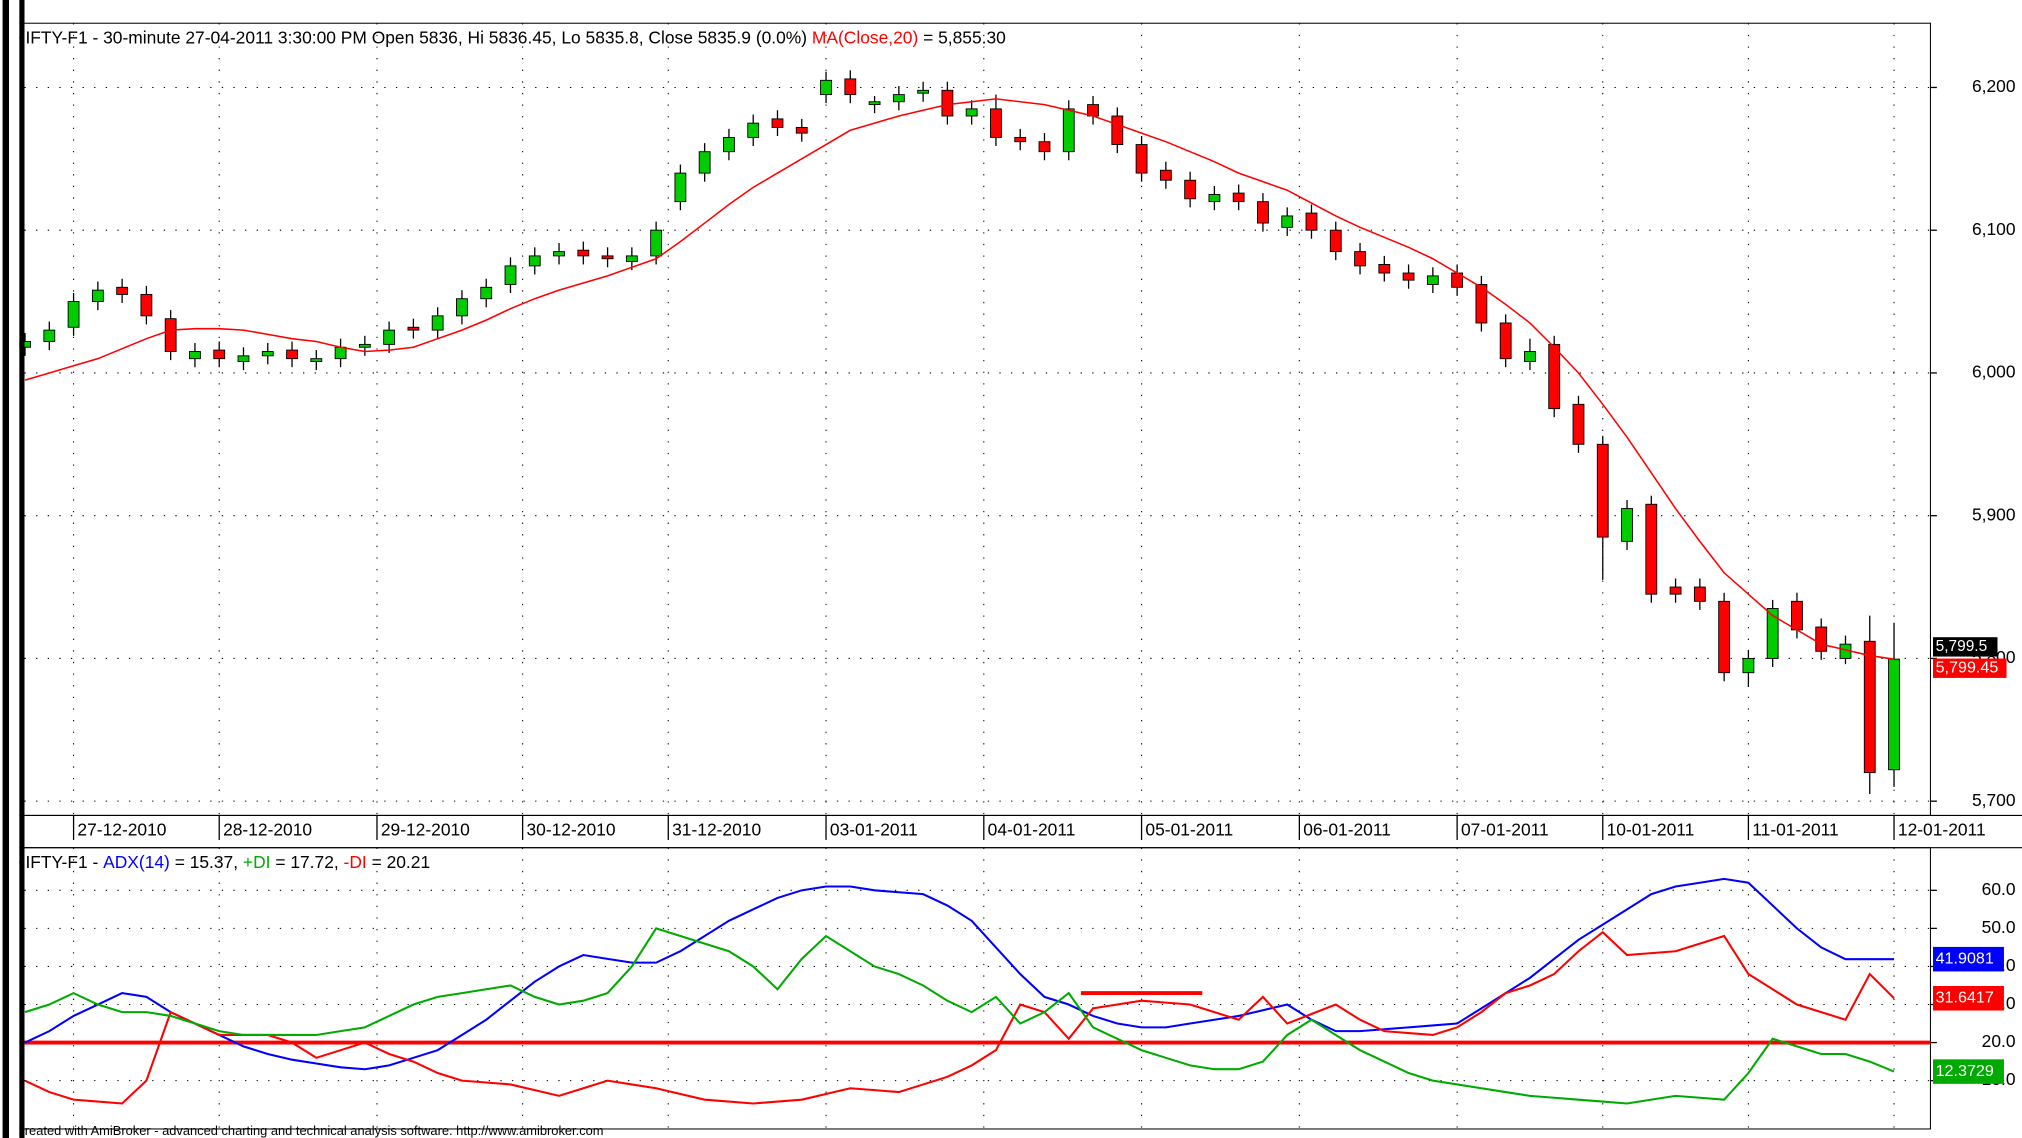 The height and width of the screenshot is (1138, 2022). Describe the element at coordinates (1999, 927) in the screenshot. I see `y-tick-label: 50.0` at that location.